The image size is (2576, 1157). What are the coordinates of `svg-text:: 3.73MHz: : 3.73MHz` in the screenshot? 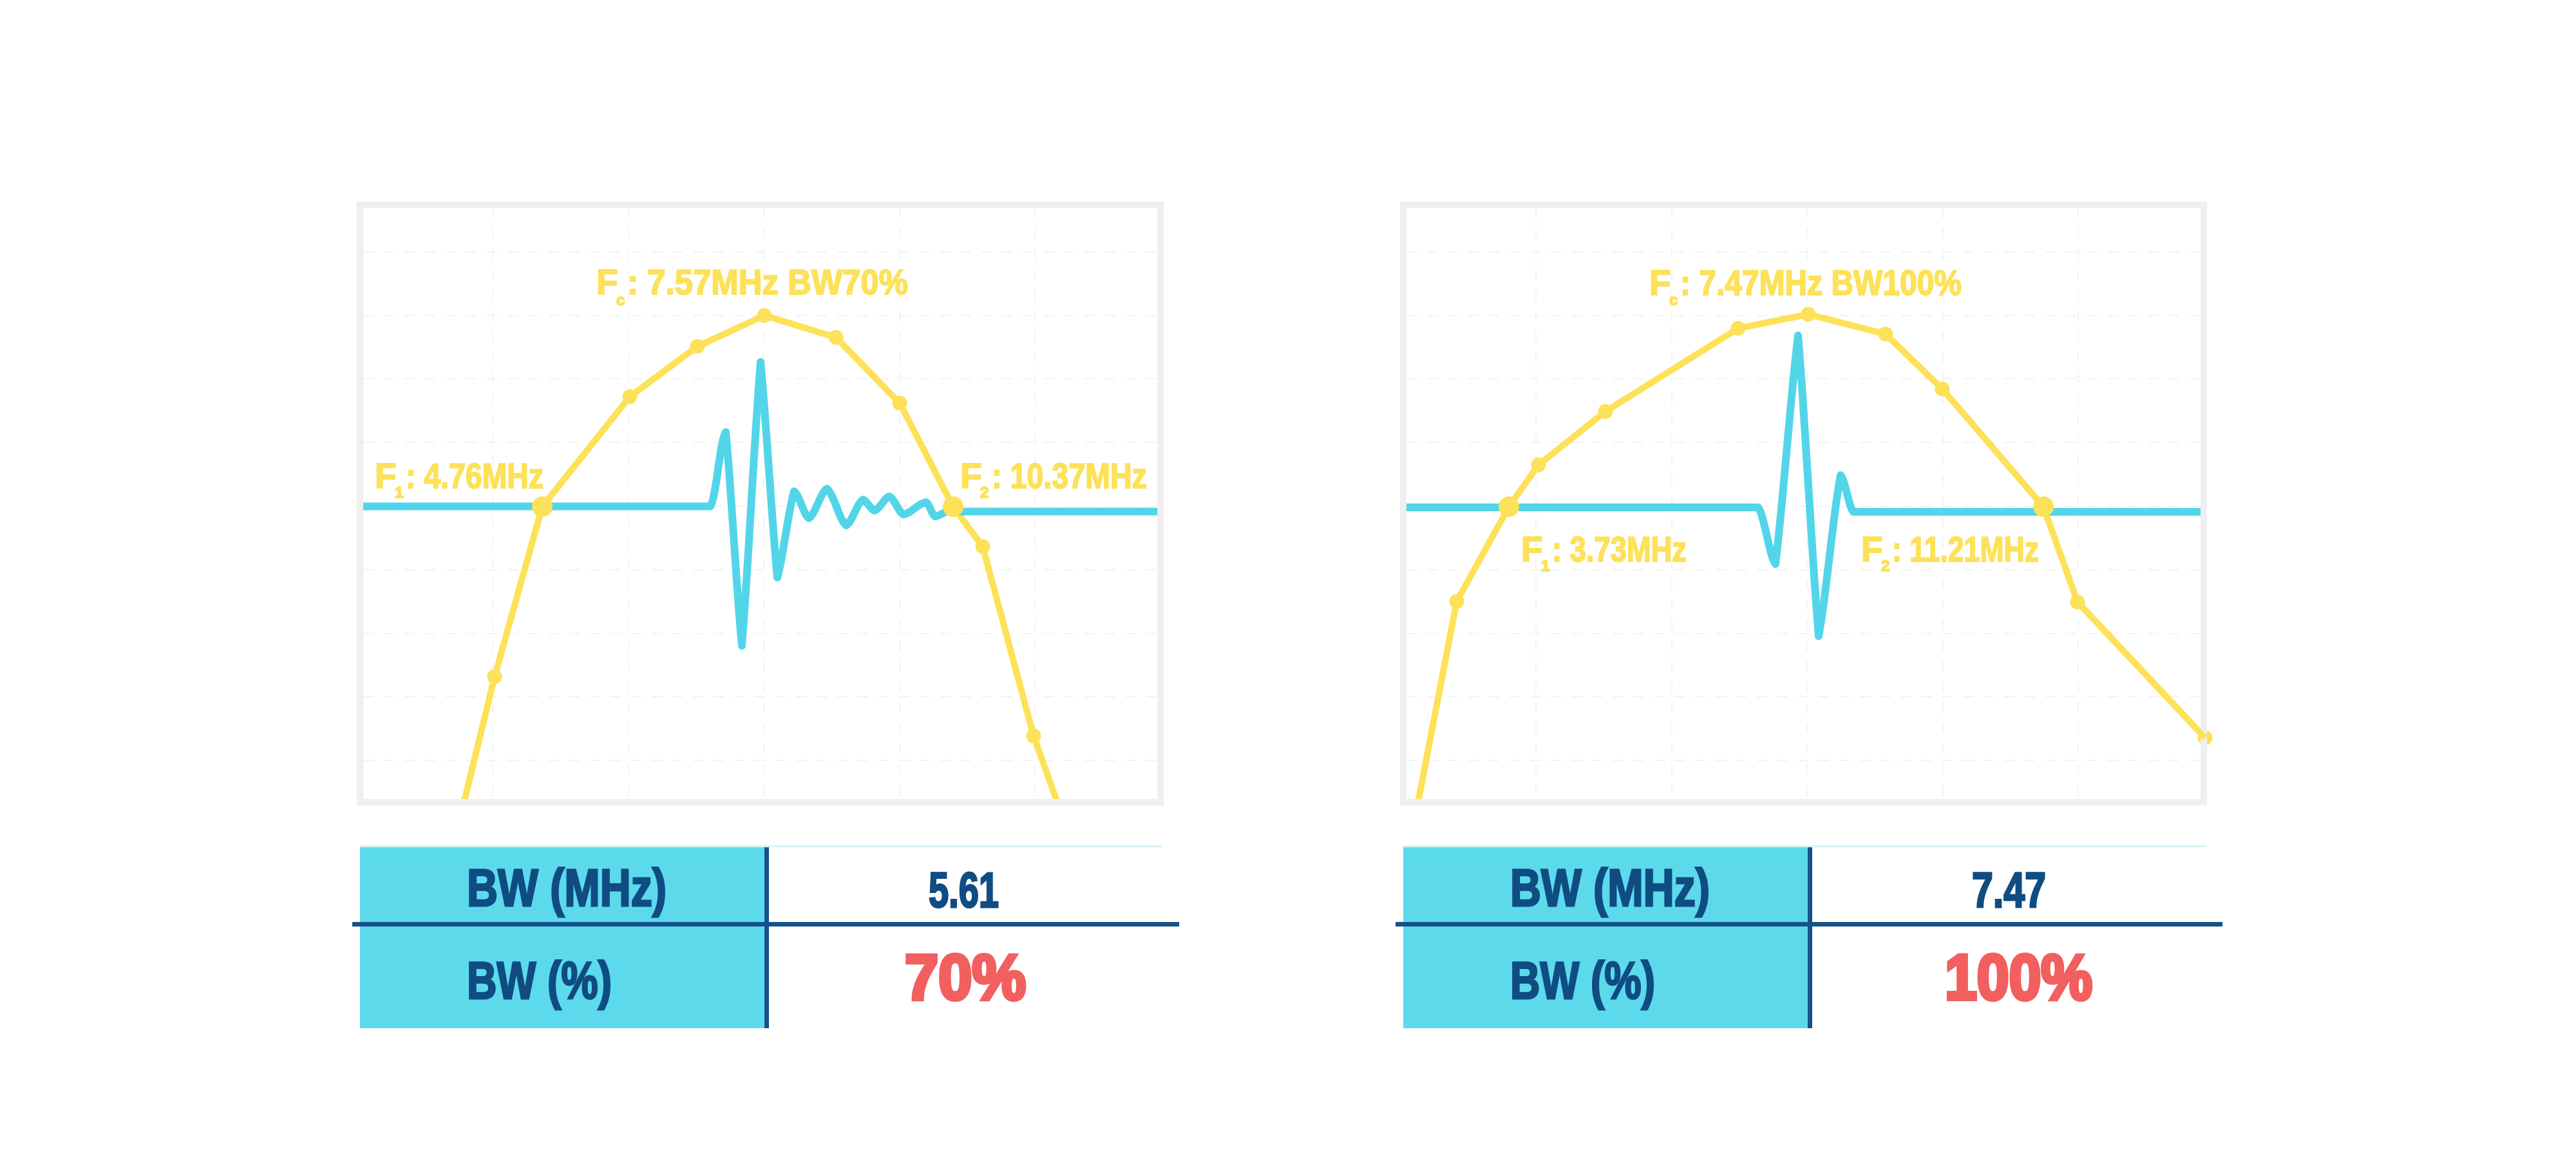 It's located at (1620, 549).